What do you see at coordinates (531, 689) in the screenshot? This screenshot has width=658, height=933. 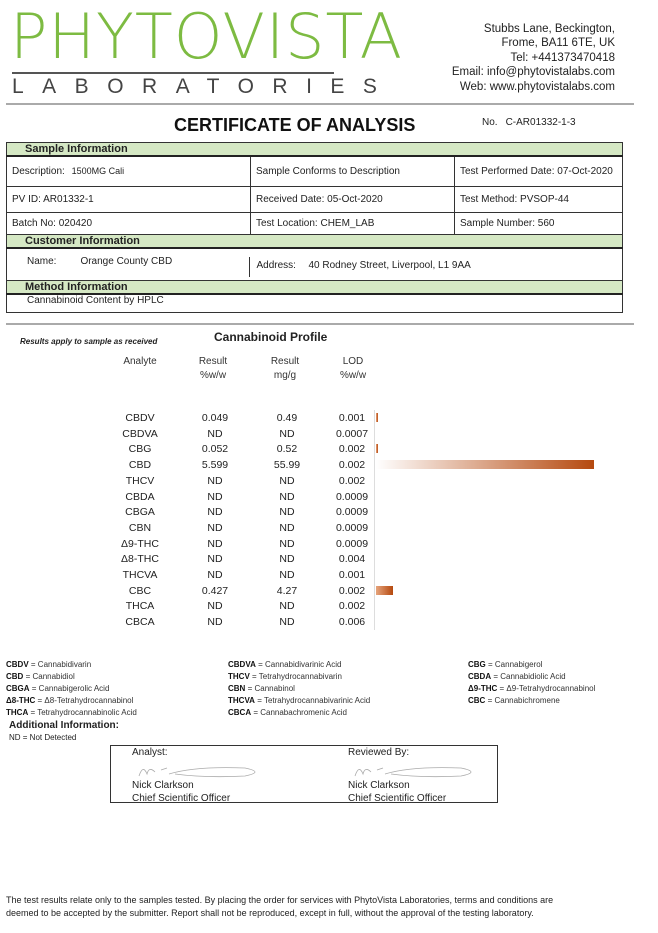 I see `abbreviation-item: Δ9-THC = Δ9-Tetrahydrocannabinol` at bounding box center [531, 689].